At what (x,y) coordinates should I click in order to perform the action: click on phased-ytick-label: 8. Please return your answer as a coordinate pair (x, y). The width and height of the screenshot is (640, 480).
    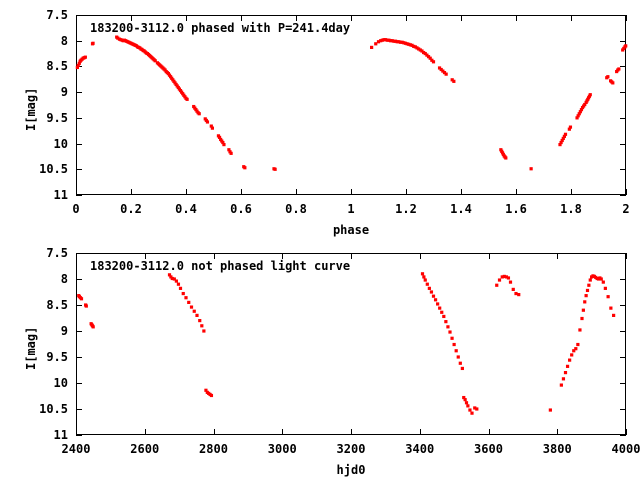
    Looking at the image, I should click on (64, 40).